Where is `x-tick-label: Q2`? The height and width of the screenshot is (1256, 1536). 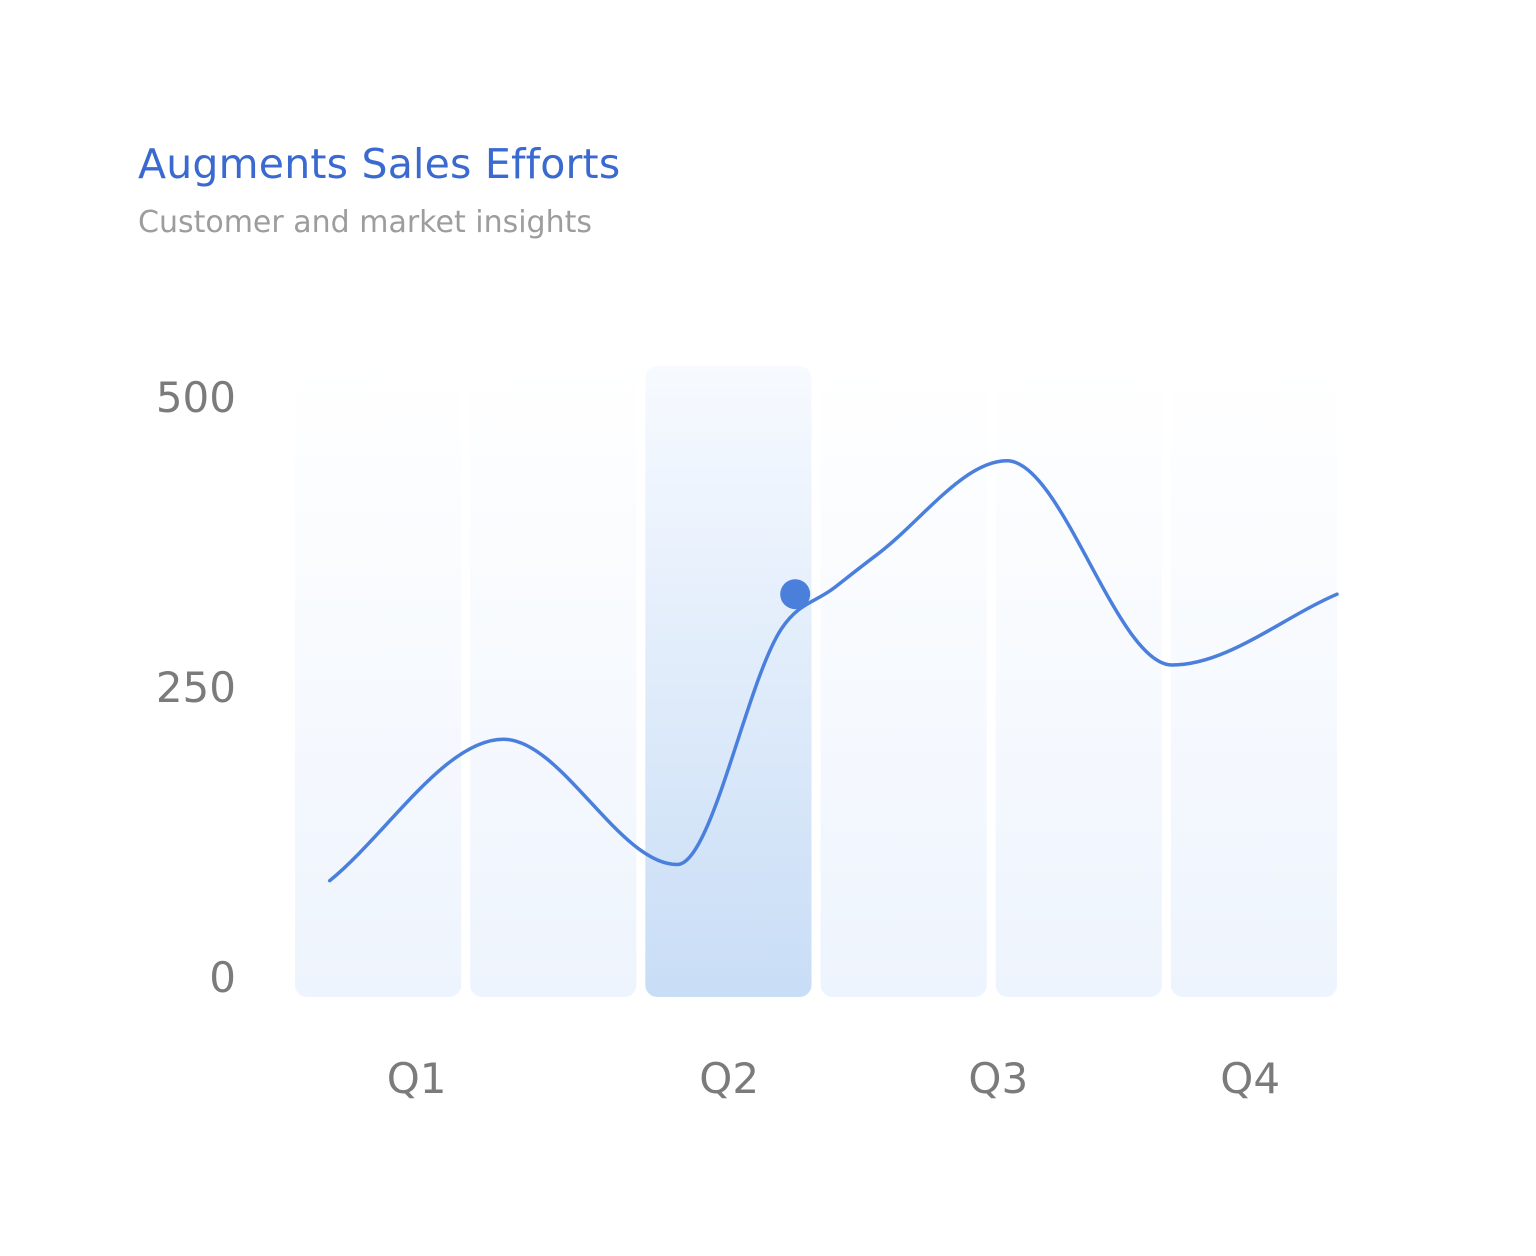 x-tick-label: Q2 is located at coordinates (729, 1078).